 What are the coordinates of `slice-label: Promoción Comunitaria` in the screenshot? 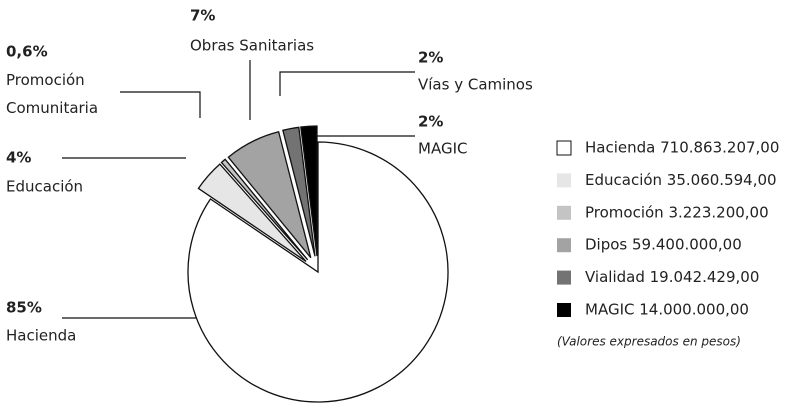 It's located at (52, 94).